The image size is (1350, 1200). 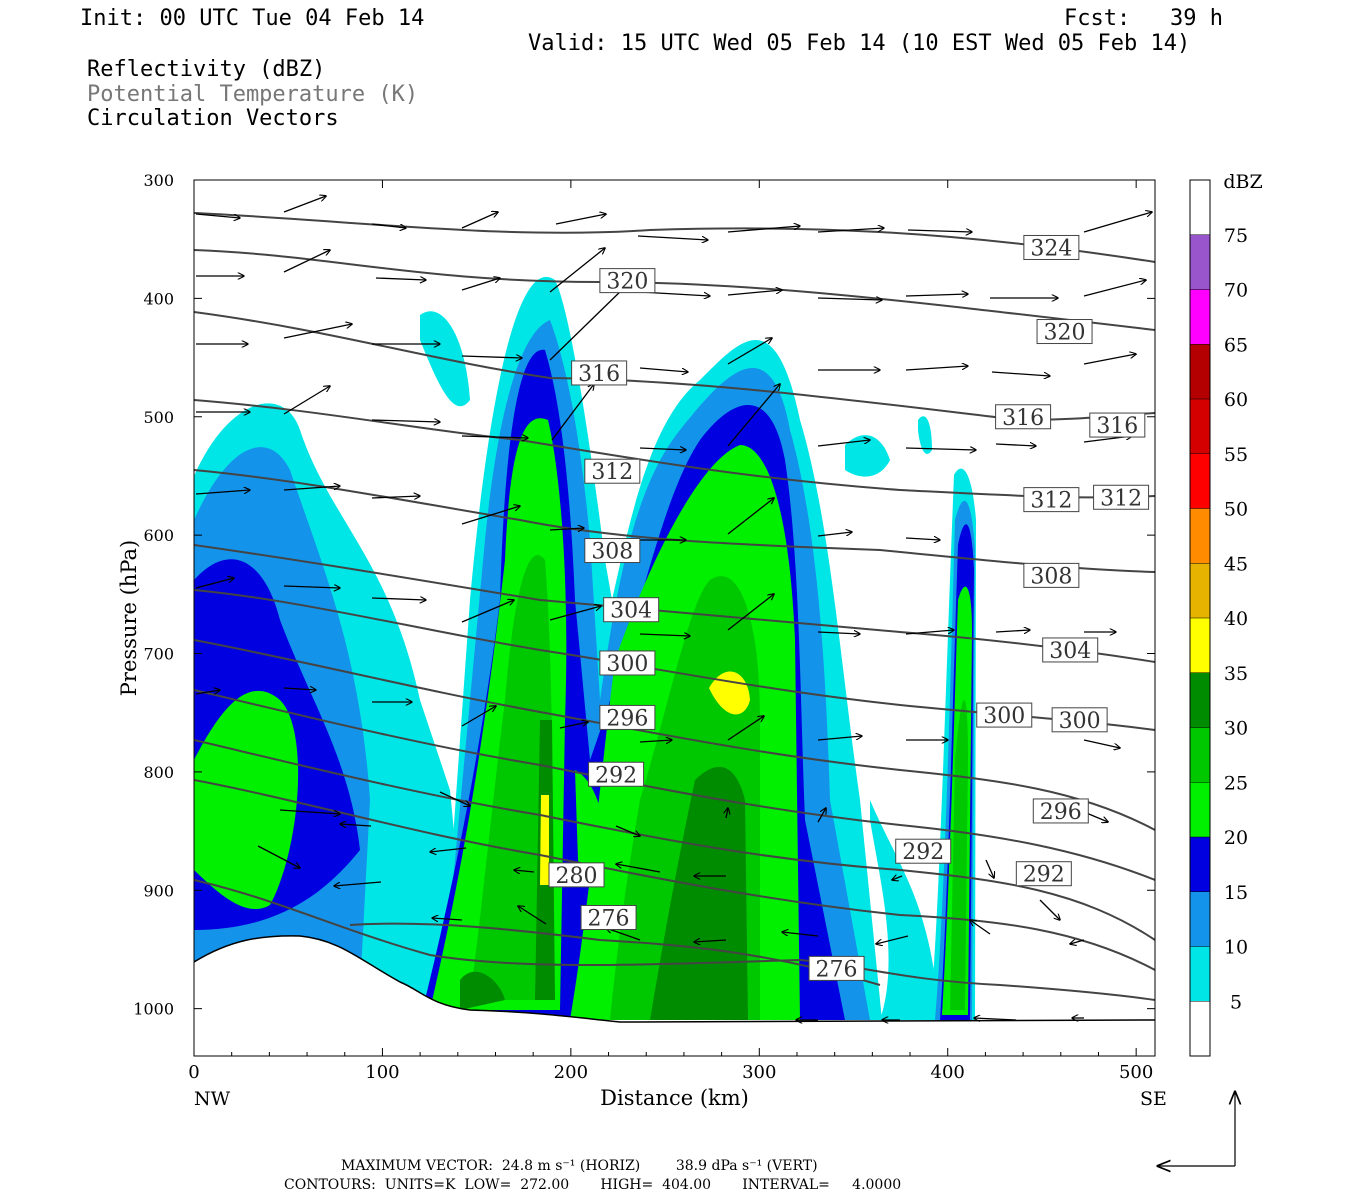 What do you see at coordinates (1136, 1072) in the screenshot?
I see `x-tick-label: 500` at bounding box center [1136, 1072].